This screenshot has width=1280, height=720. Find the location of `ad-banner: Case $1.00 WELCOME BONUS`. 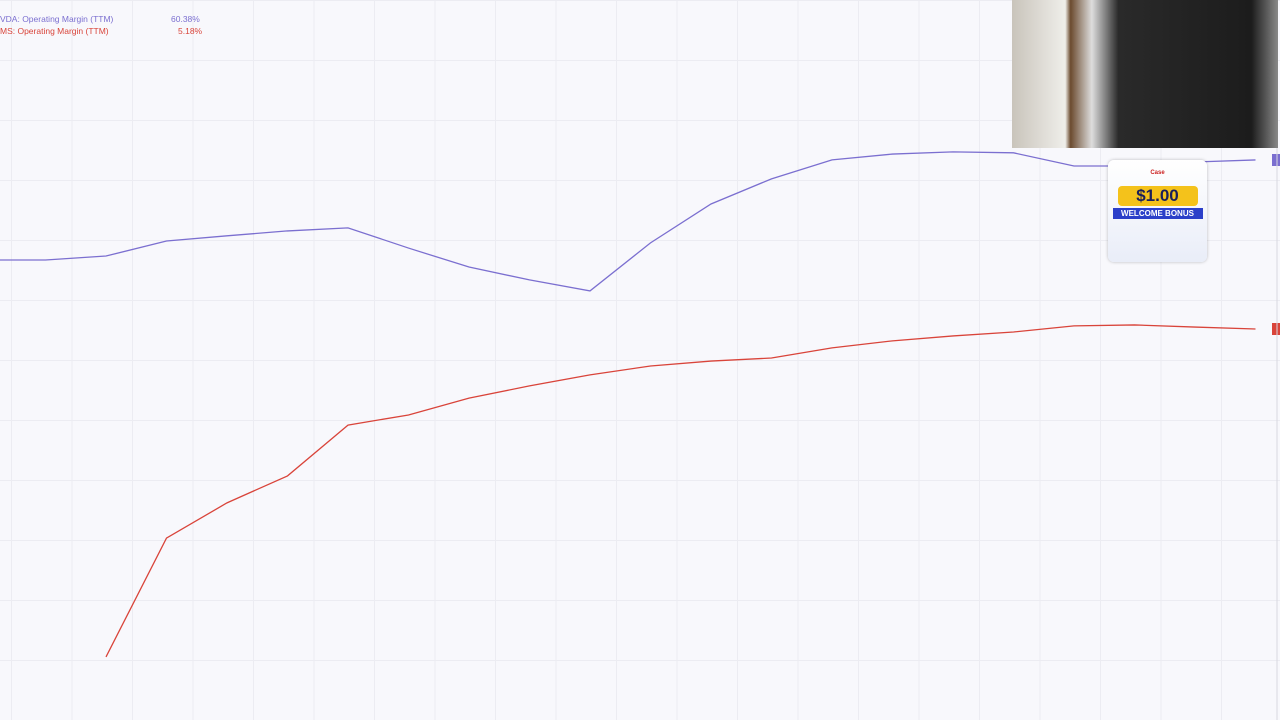

ad-banner: Case $1.00 WELCOME BONUS is located at coordinates (1157, 211).